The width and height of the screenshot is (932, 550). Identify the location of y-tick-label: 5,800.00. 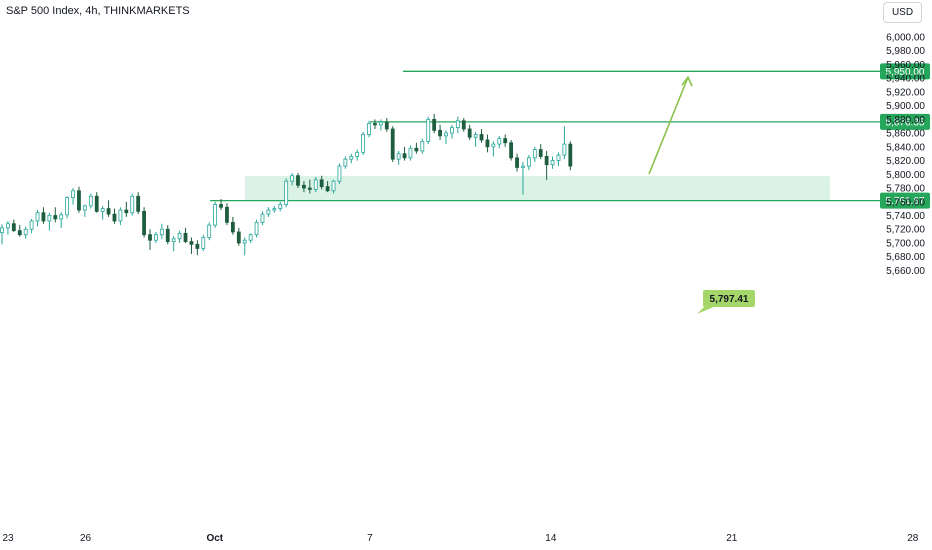
(905, 175).